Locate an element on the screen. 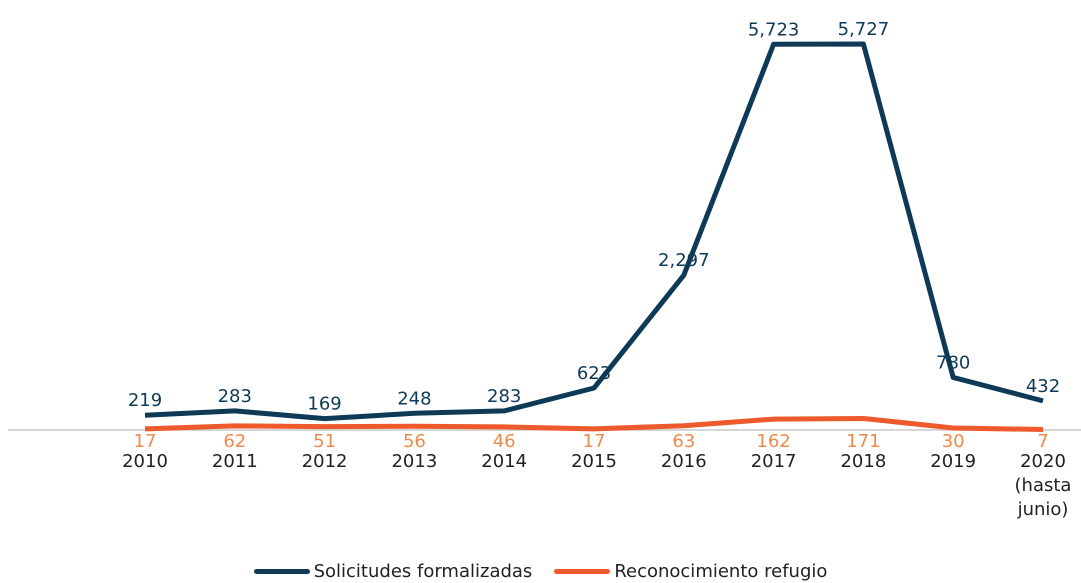 This screenshot has width=1081, height=583. data-label: 51 is located at coordinates (324, 441).